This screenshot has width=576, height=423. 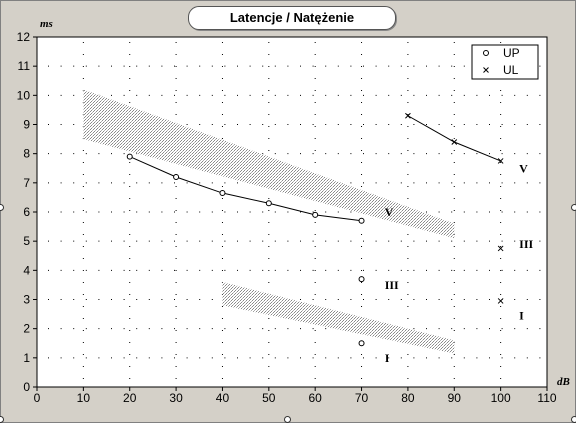 What do you see at coordinates (338, 318) in the screenshot?
I see `norm-band-i` at bounding box center [338, 318].